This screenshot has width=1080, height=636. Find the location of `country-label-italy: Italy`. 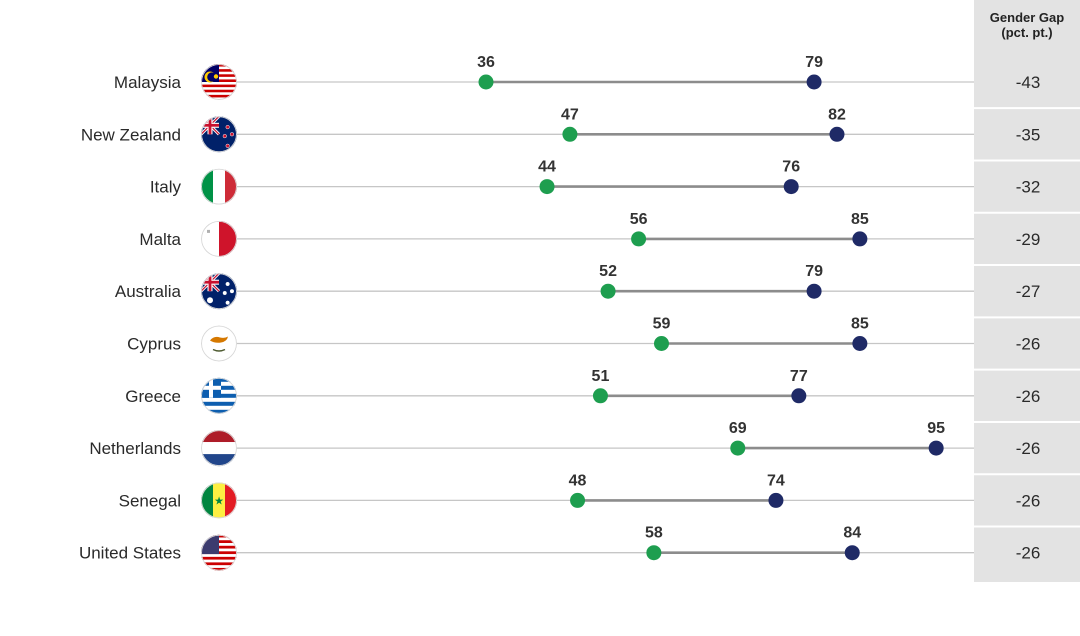

country-label-italy: Italy is located at coordinates (166, 187).